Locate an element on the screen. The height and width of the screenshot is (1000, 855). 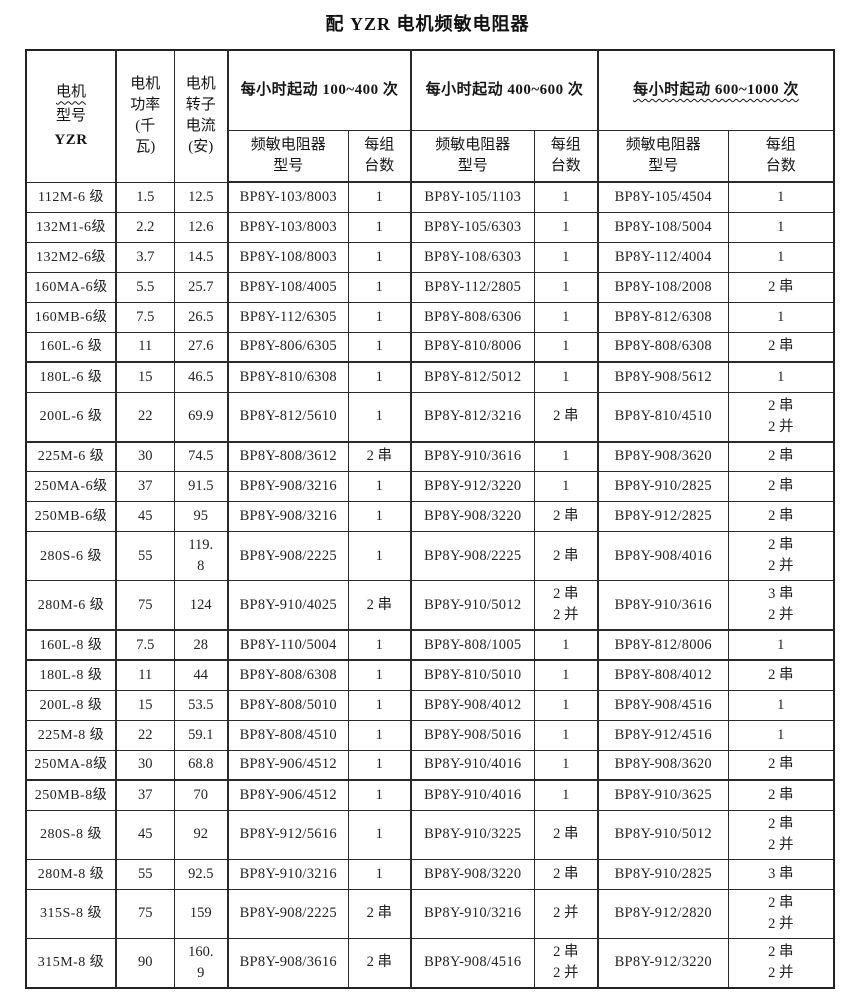
cell-resistor-model-1: BP8Y-112/6305 is located at coordinates (288, 317).